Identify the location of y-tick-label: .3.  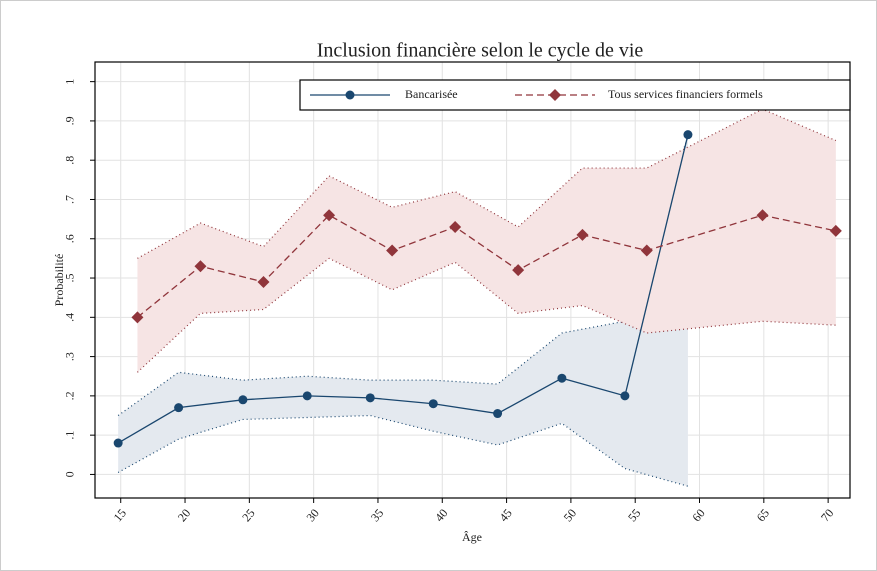
(70, 356).